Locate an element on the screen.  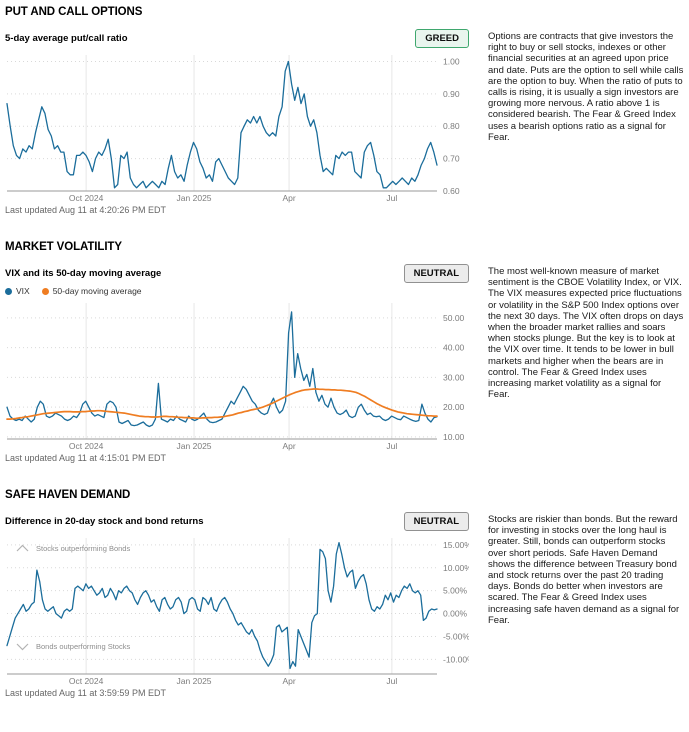
svg-text: 40.00 is located at coordinates (454, 348).